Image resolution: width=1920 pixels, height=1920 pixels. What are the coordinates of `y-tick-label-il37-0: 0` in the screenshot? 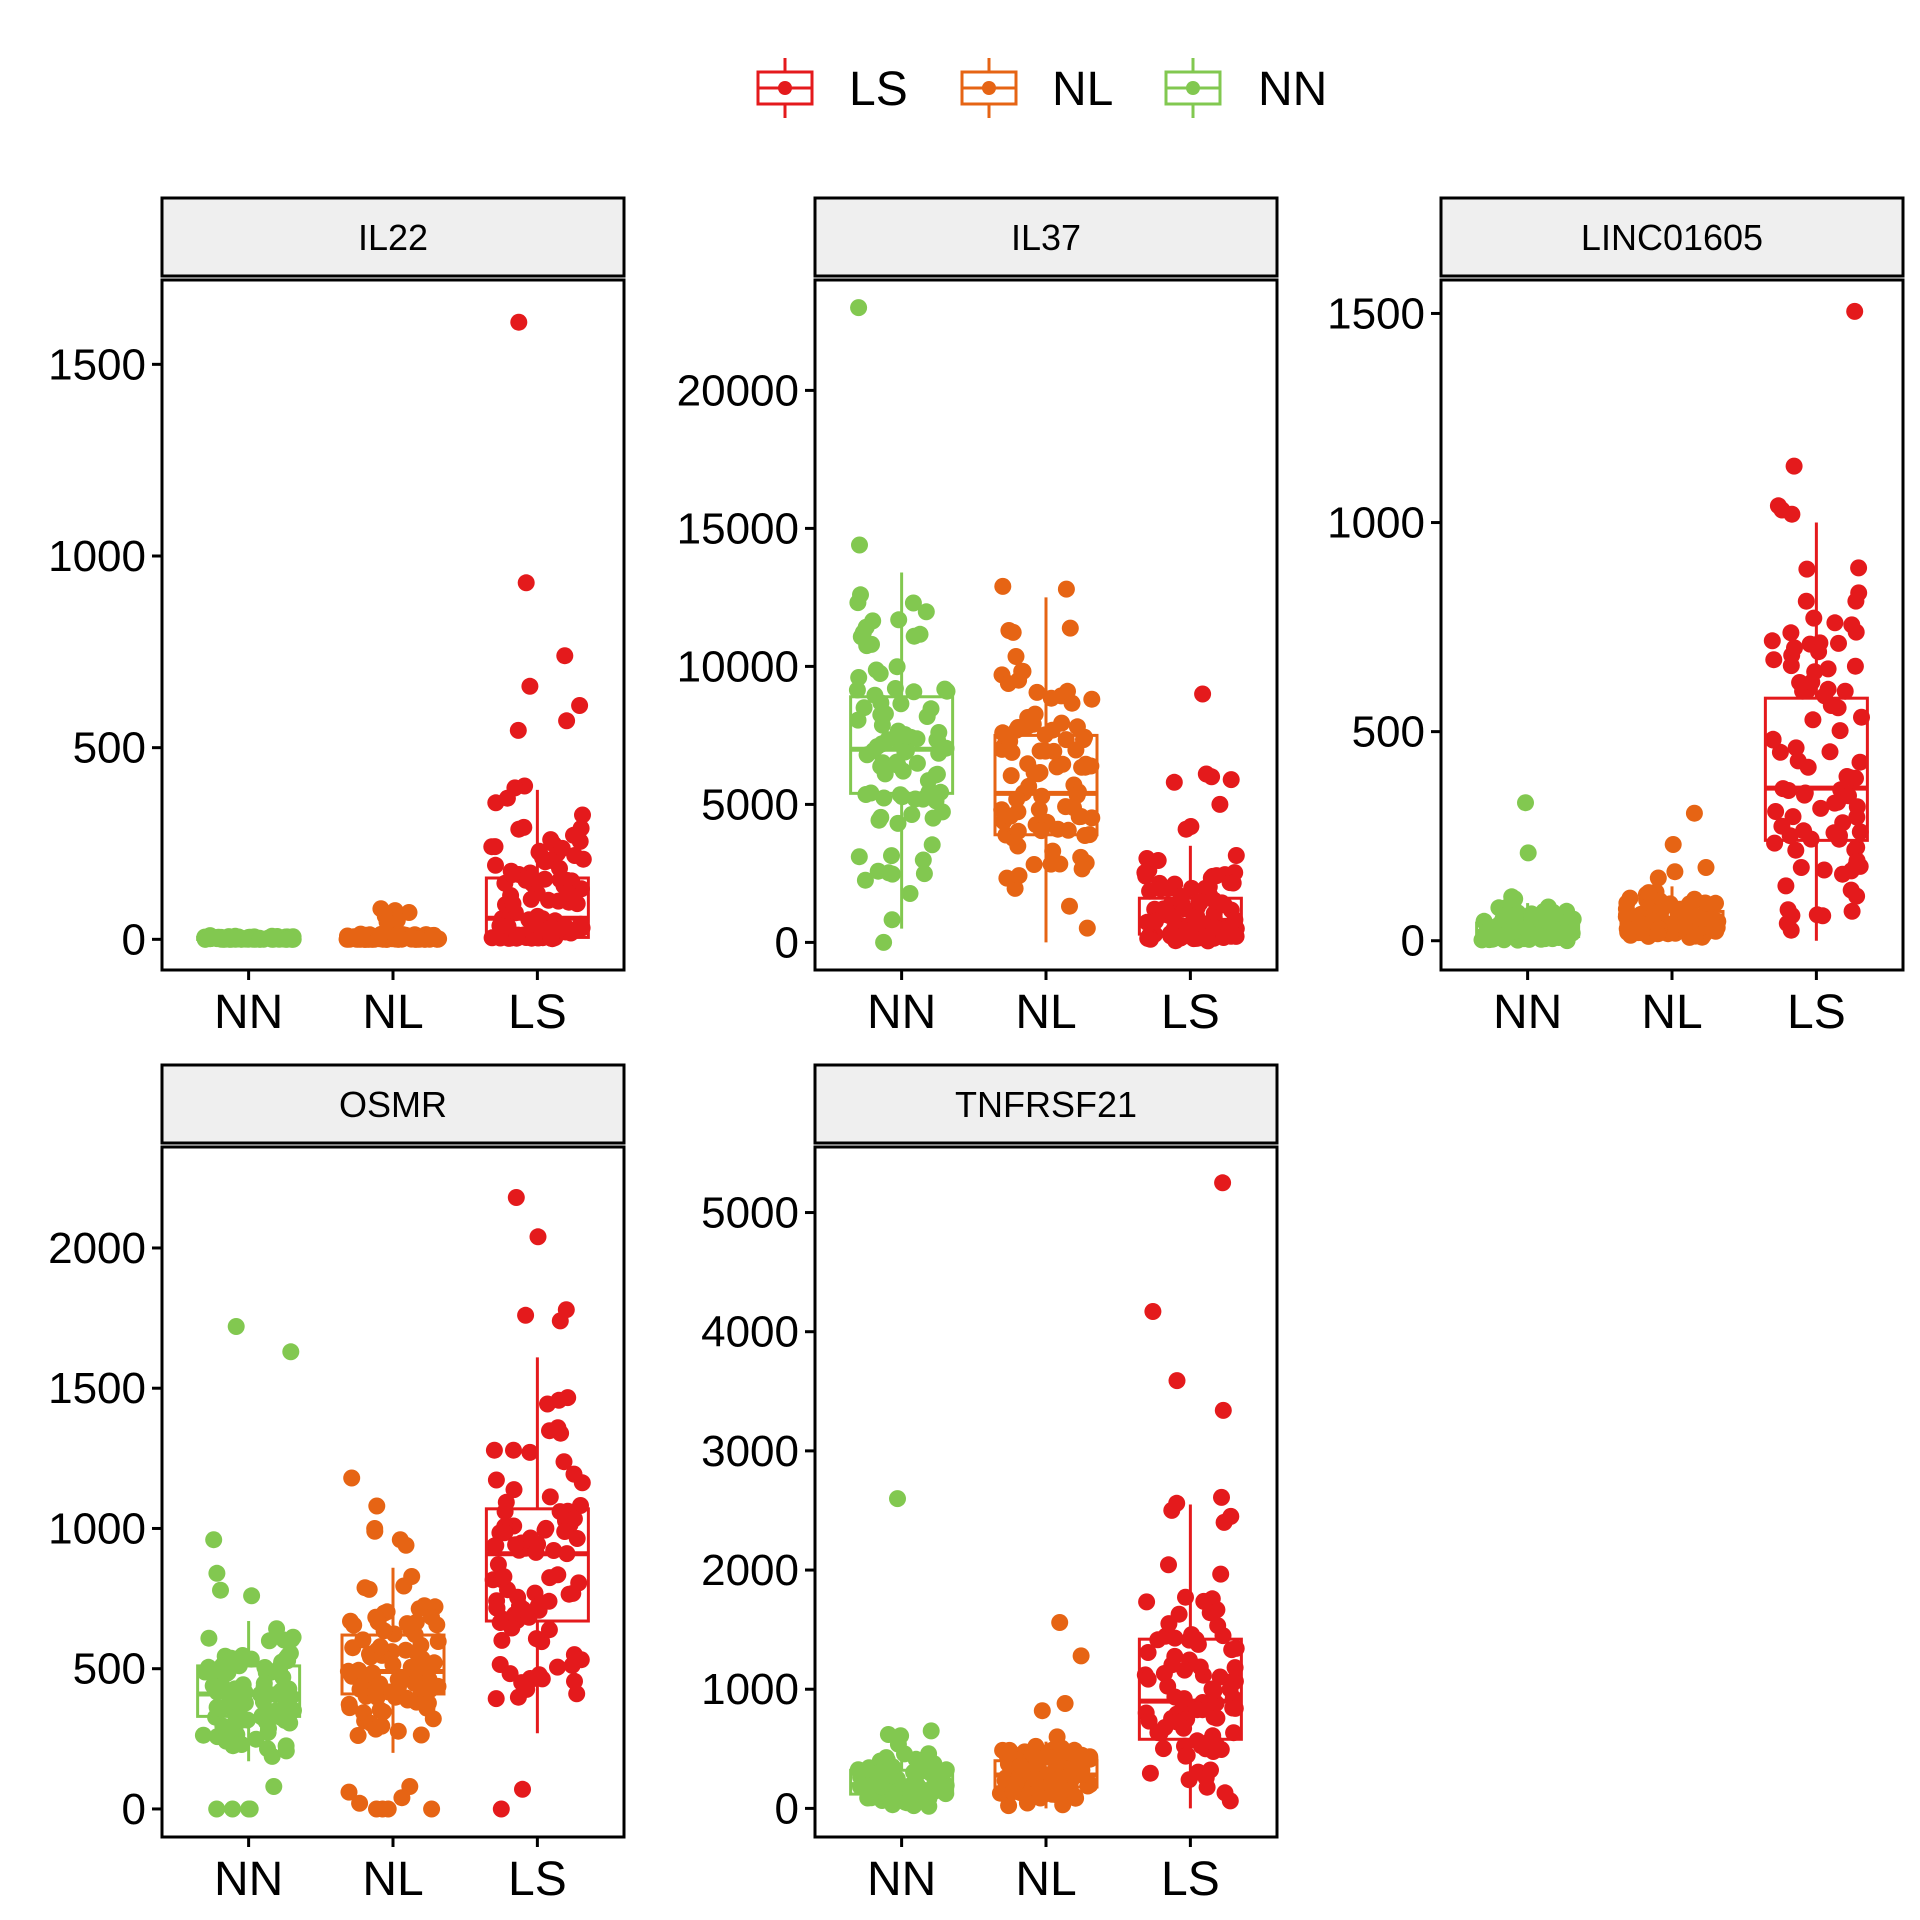 It's located at (787, 942).